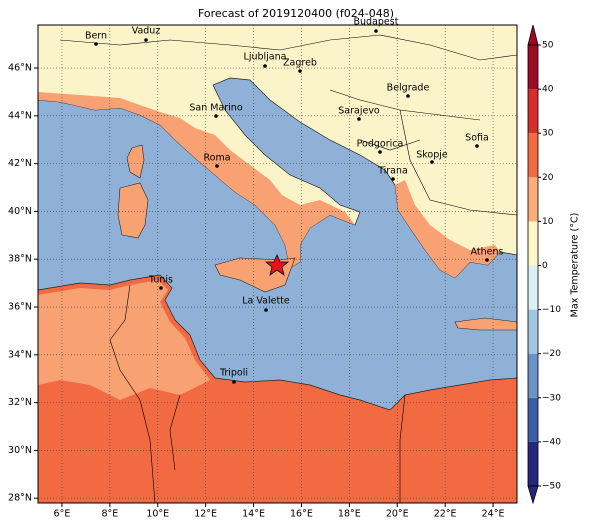 This screenshot has height=529, width=592. What do you see at coordinates (300, 63) in the screenshot?
I see `city-label: Zagreb` at bounding box center [300, 63].